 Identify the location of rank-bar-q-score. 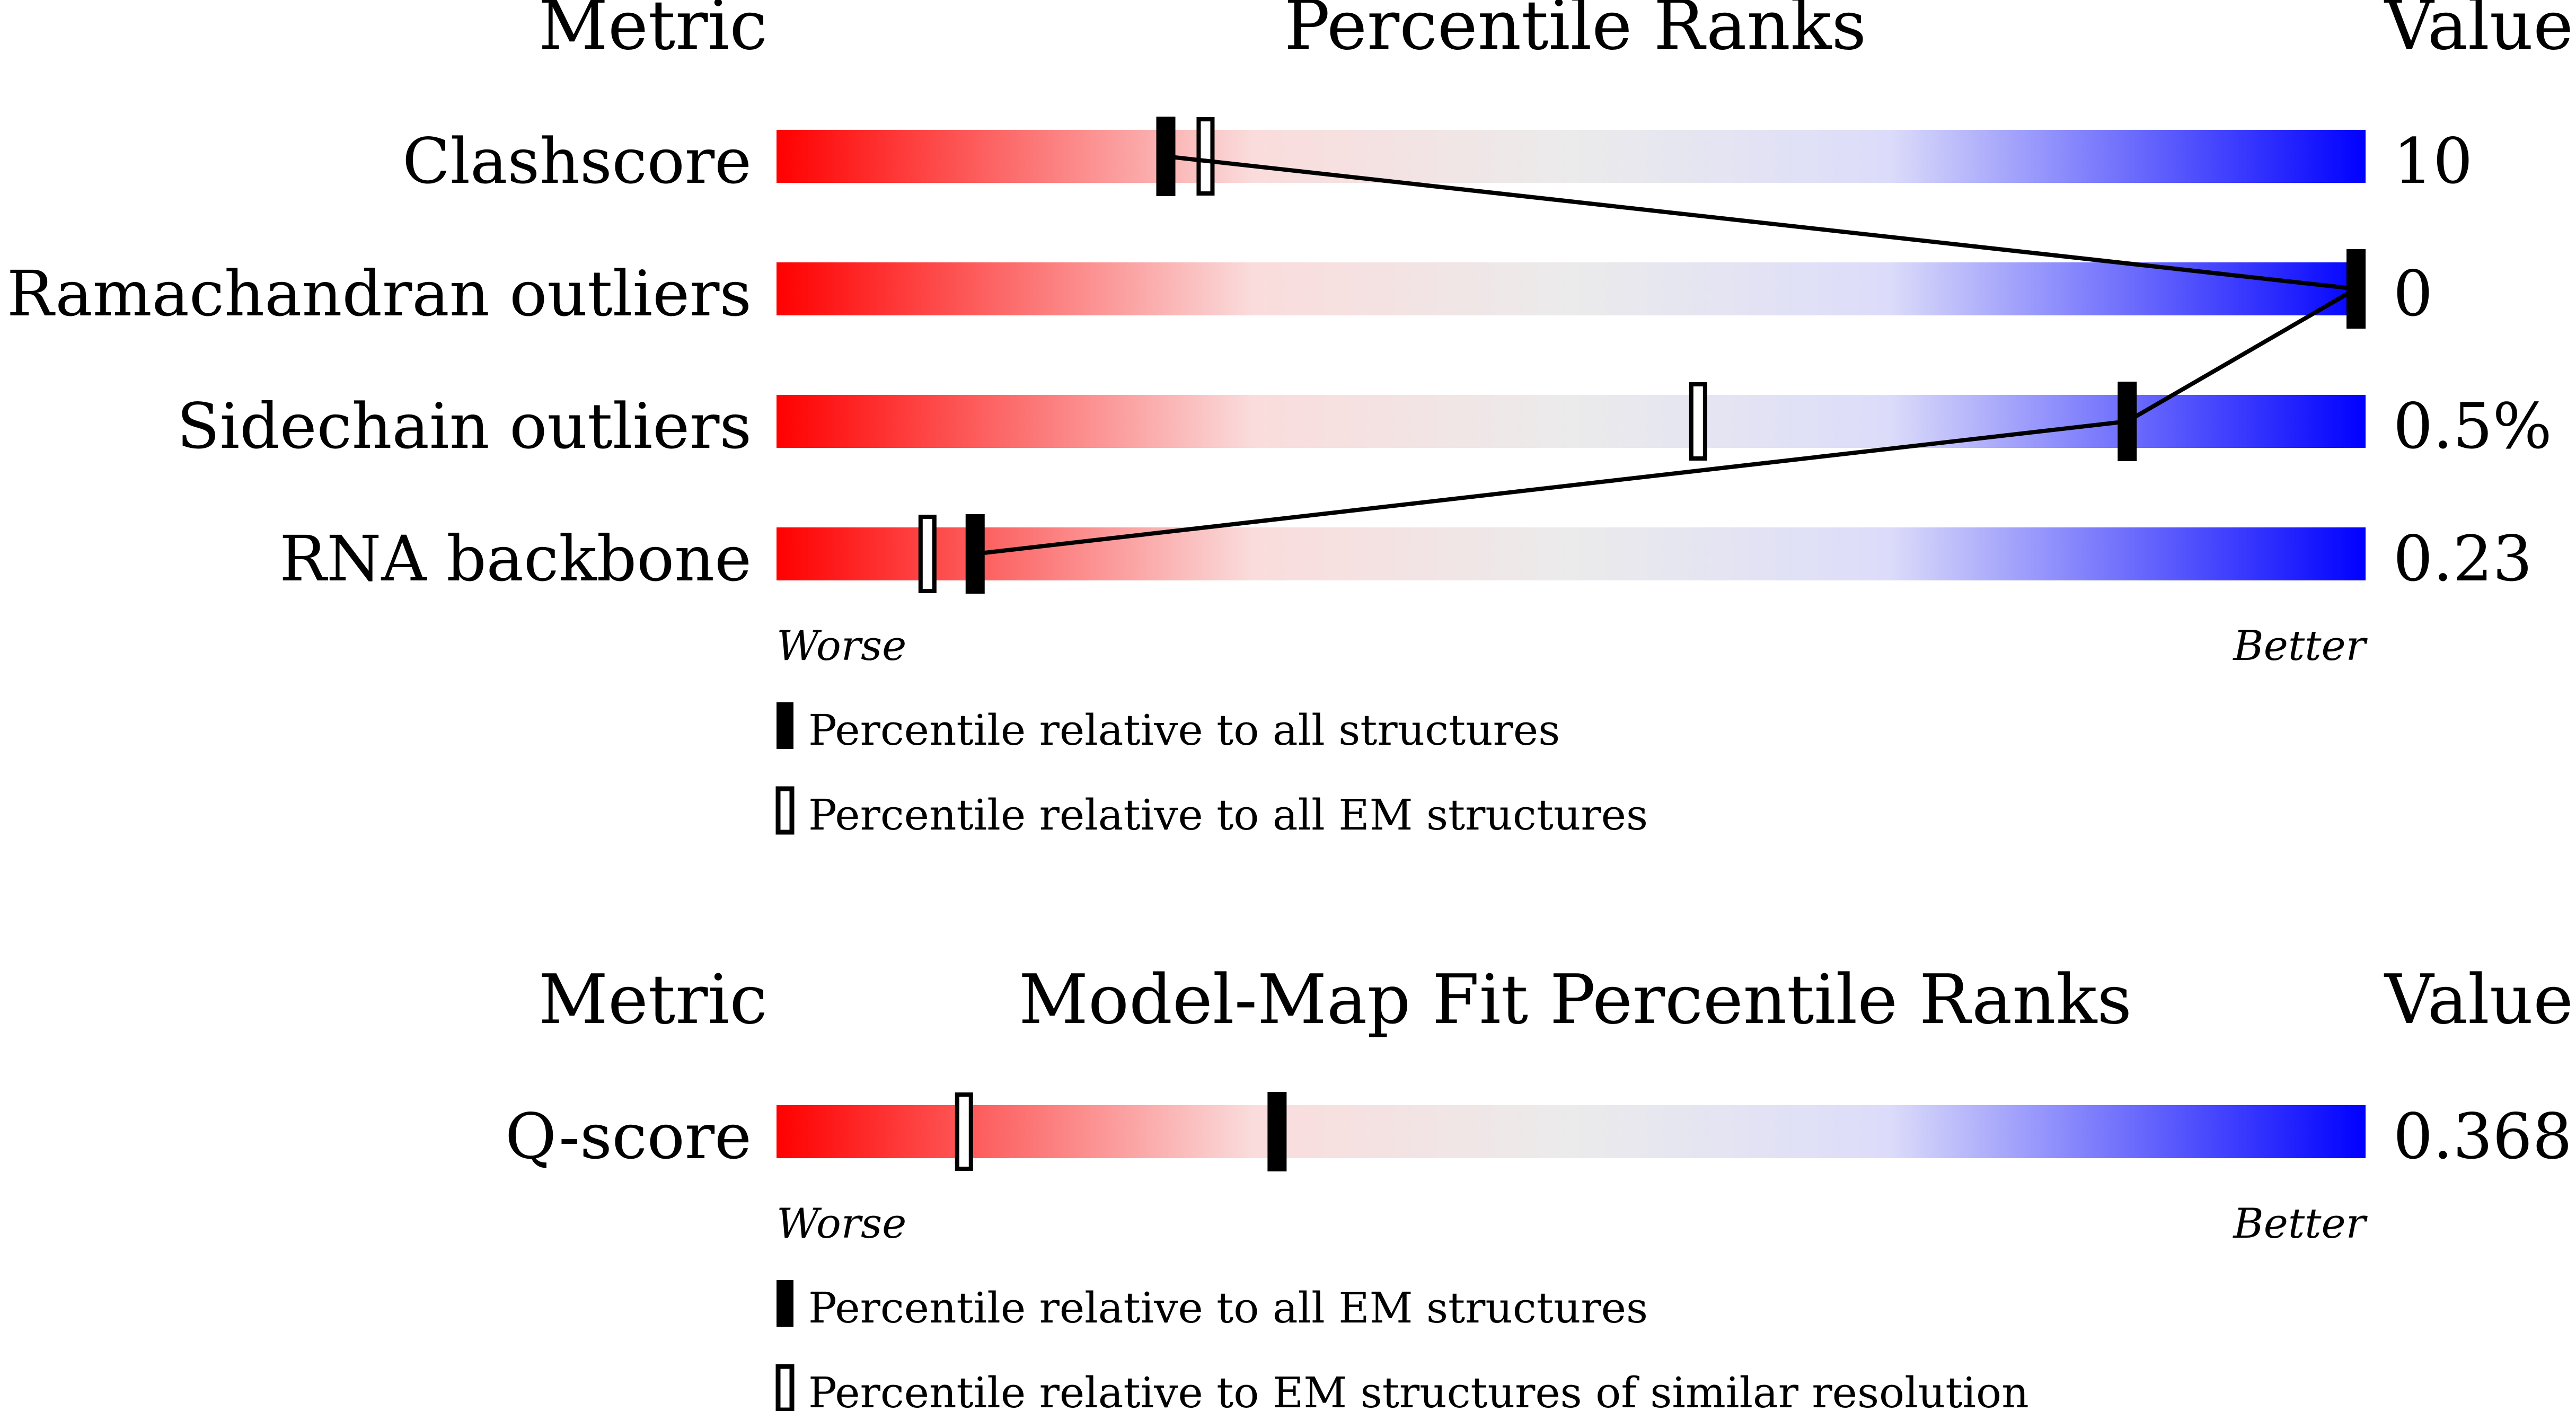
(1571, 1131).